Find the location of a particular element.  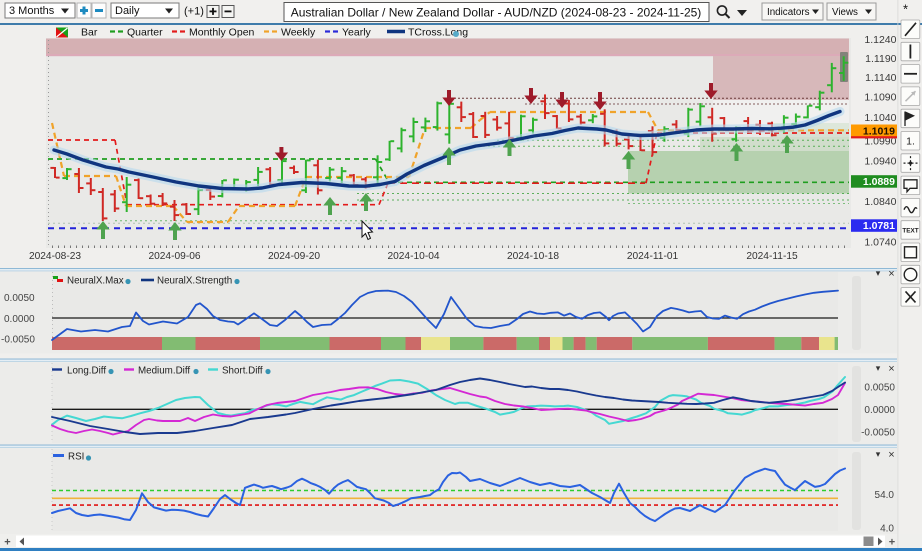

svg-text: 2024-09-20 is located at coordinates (294, 256).